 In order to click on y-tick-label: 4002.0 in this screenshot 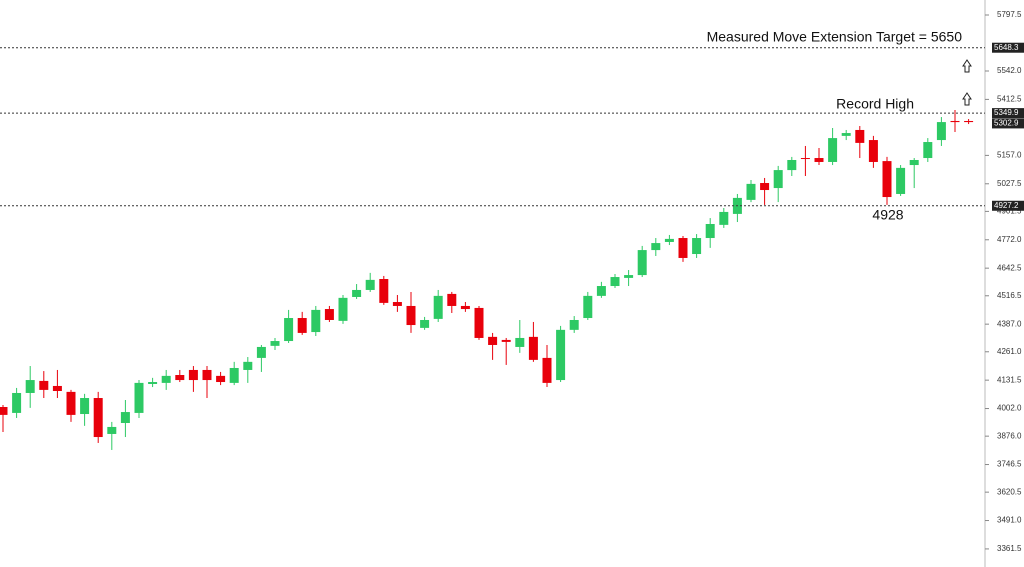, I will do `click(1009, 408)`.